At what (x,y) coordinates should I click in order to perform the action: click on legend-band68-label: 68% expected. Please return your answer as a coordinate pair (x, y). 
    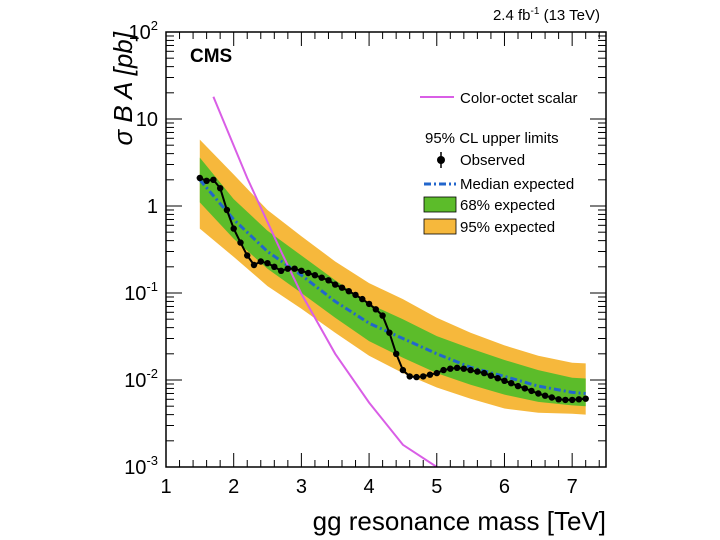
    Looking at the image, I should click on (507, 205).